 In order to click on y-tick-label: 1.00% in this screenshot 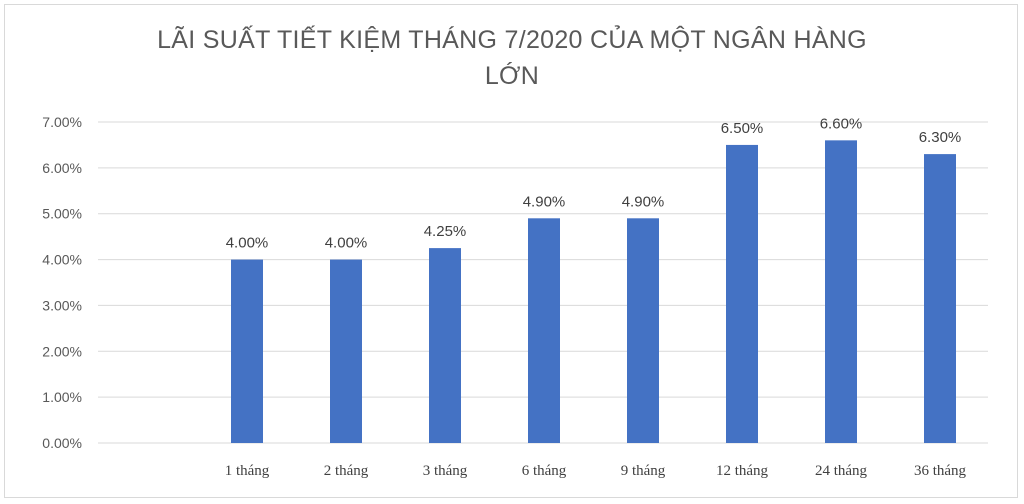, I will do `click(62, 397)`.